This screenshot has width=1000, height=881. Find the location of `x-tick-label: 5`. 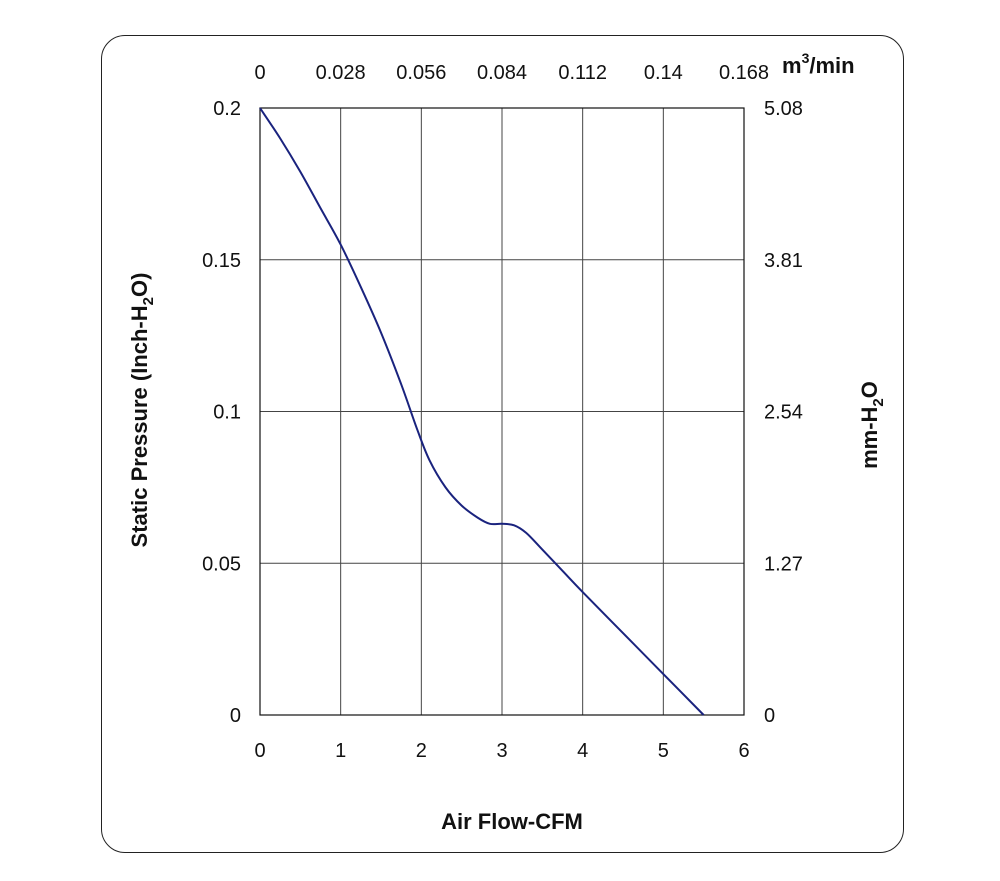

x-tick-label: 5 is located at coordinates (663, 751).